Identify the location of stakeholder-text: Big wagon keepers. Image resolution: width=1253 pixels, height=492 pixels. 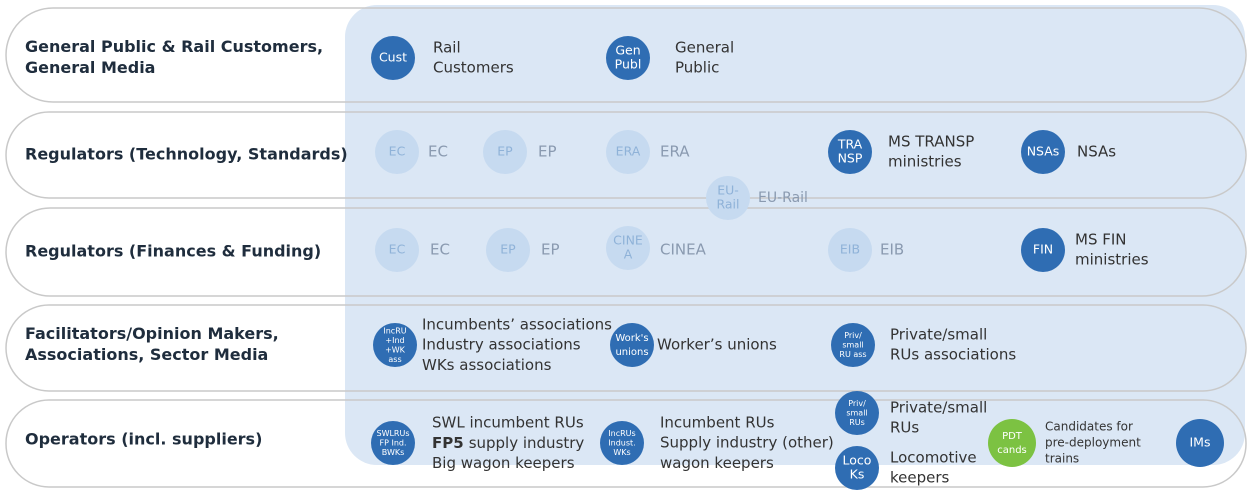
(503, 463).